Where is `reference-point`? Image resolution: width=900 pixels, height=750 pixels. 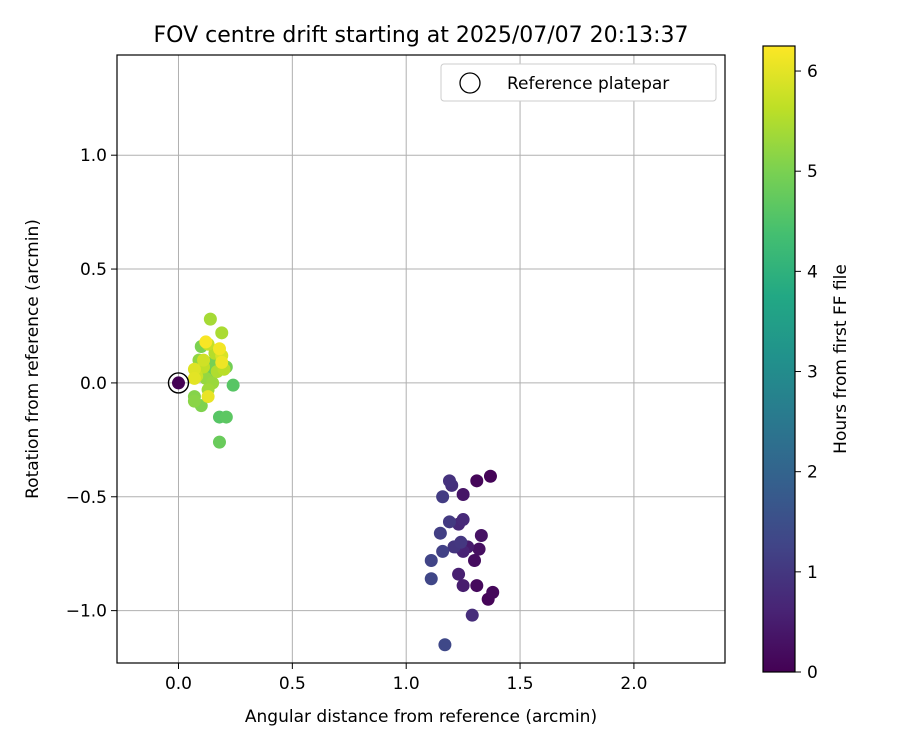
reference-point is located at coordinates (178, 383).